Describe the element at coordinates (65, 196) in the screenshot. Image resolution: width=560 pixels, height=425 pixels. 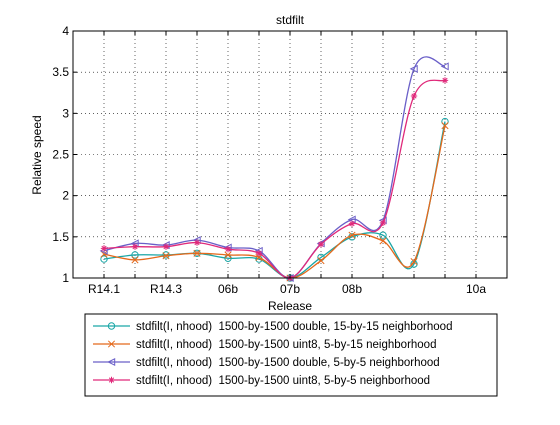
I see `y-tick-label: 2` at that location.